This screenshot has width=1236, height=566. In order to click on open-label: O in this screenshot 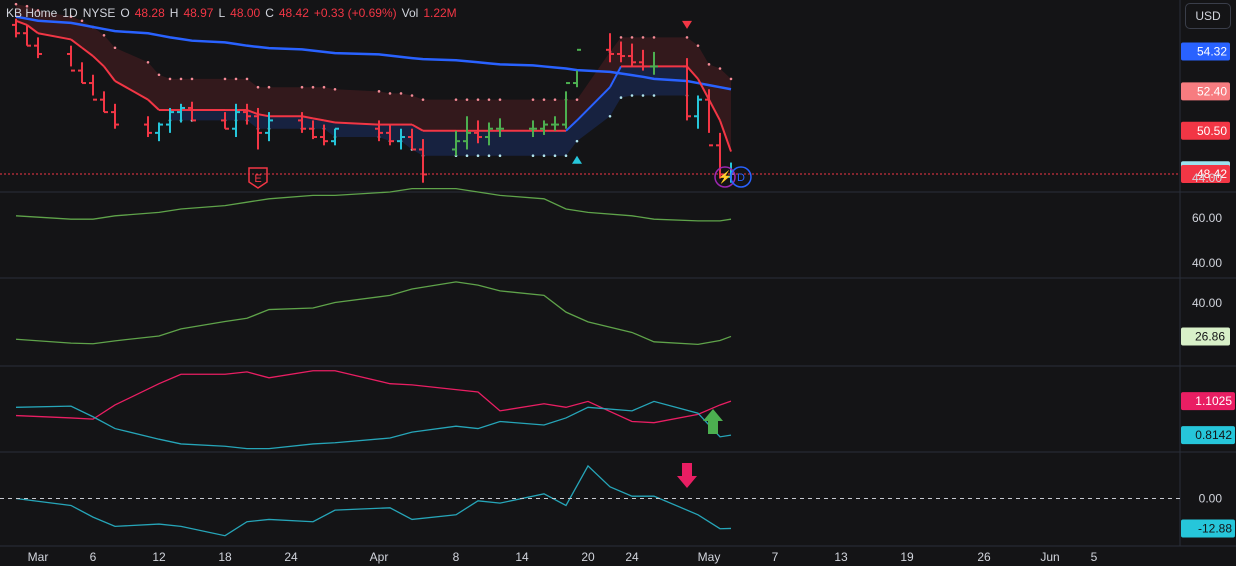, I will do `click(125, 13)`.